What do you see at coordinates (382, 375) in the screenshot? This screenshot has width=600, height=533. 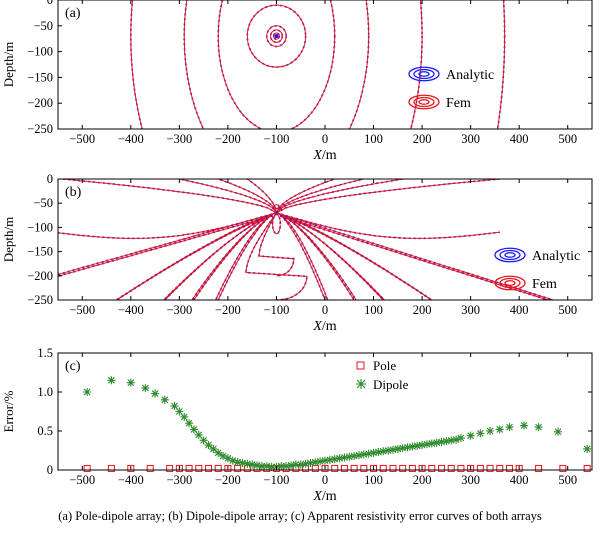 I see `legend: Pole Dipole` at bounding box center [382, 375].